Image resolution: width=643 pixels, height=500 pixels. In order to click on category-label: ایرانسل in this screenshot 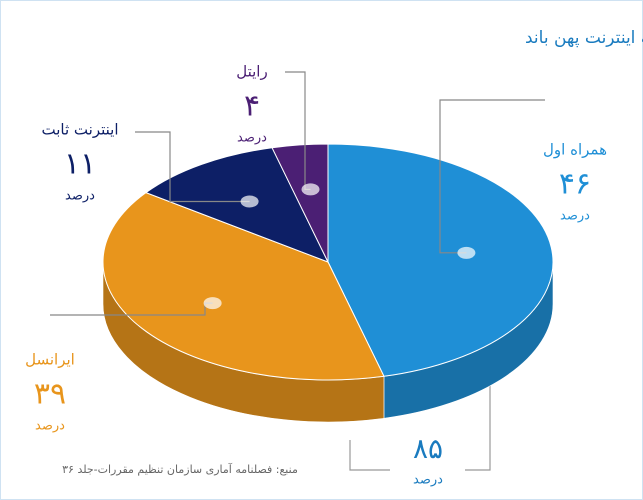, I will do `click(50, 360)`.